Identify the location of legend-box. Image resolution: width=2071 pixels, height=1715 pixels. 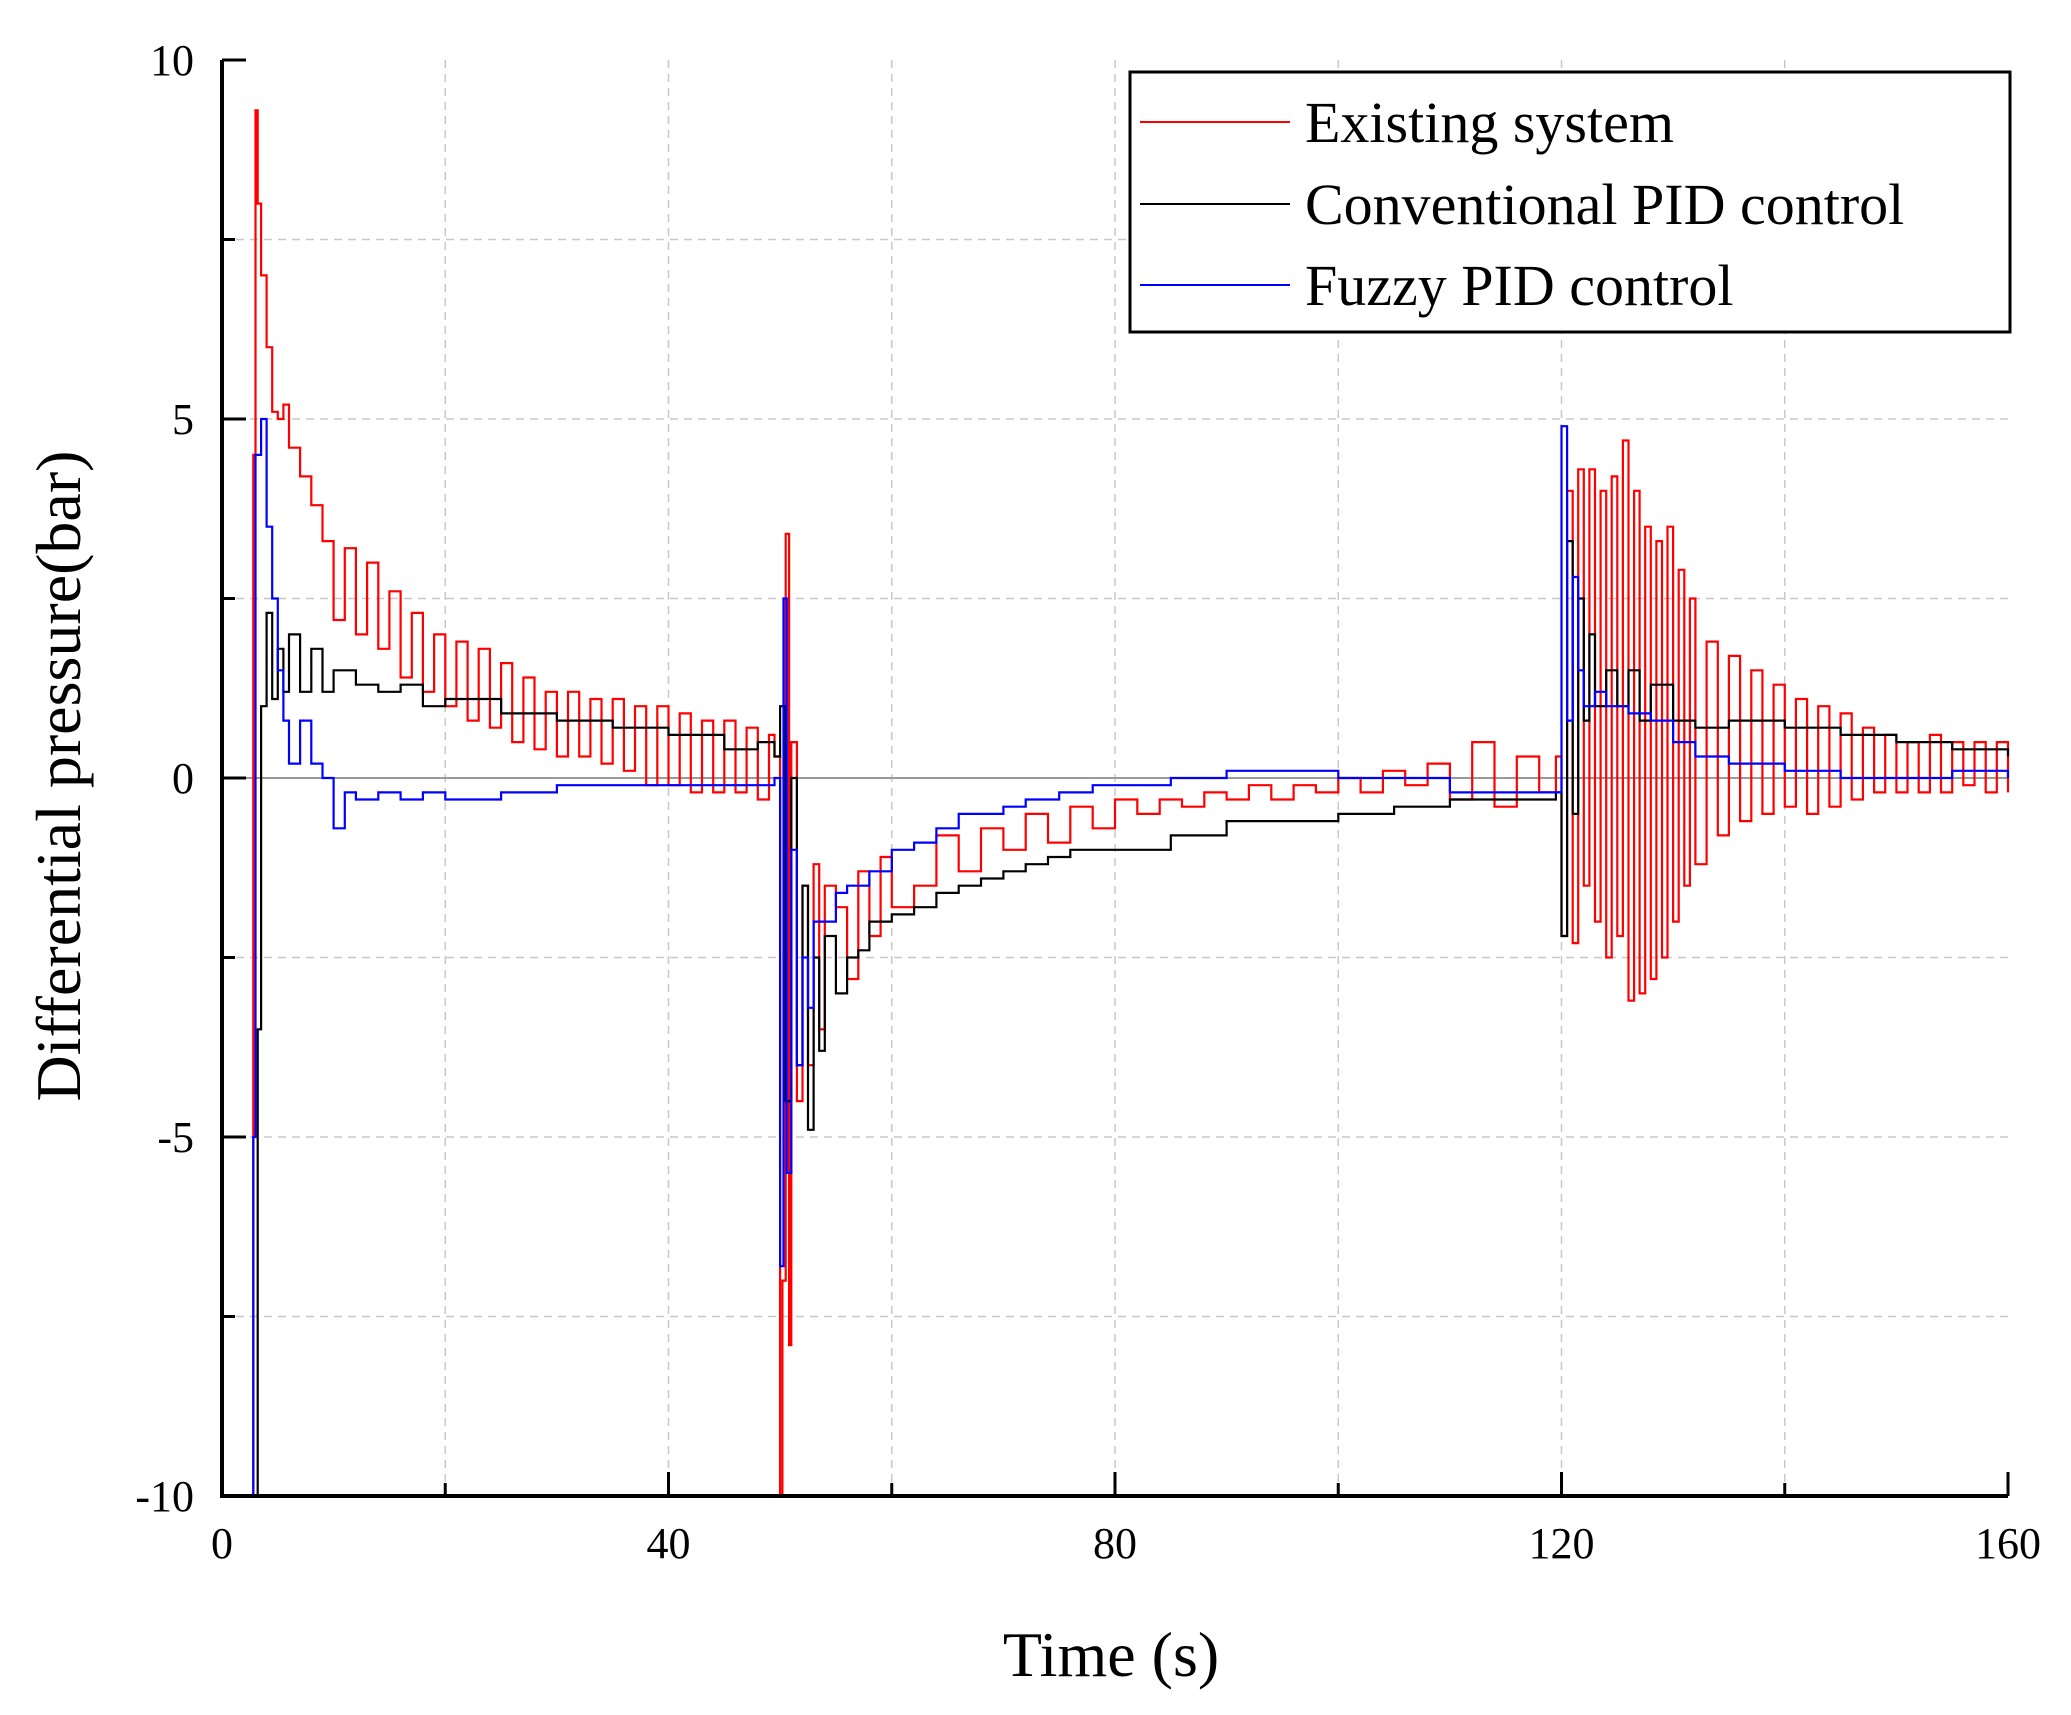
(1570, 202).